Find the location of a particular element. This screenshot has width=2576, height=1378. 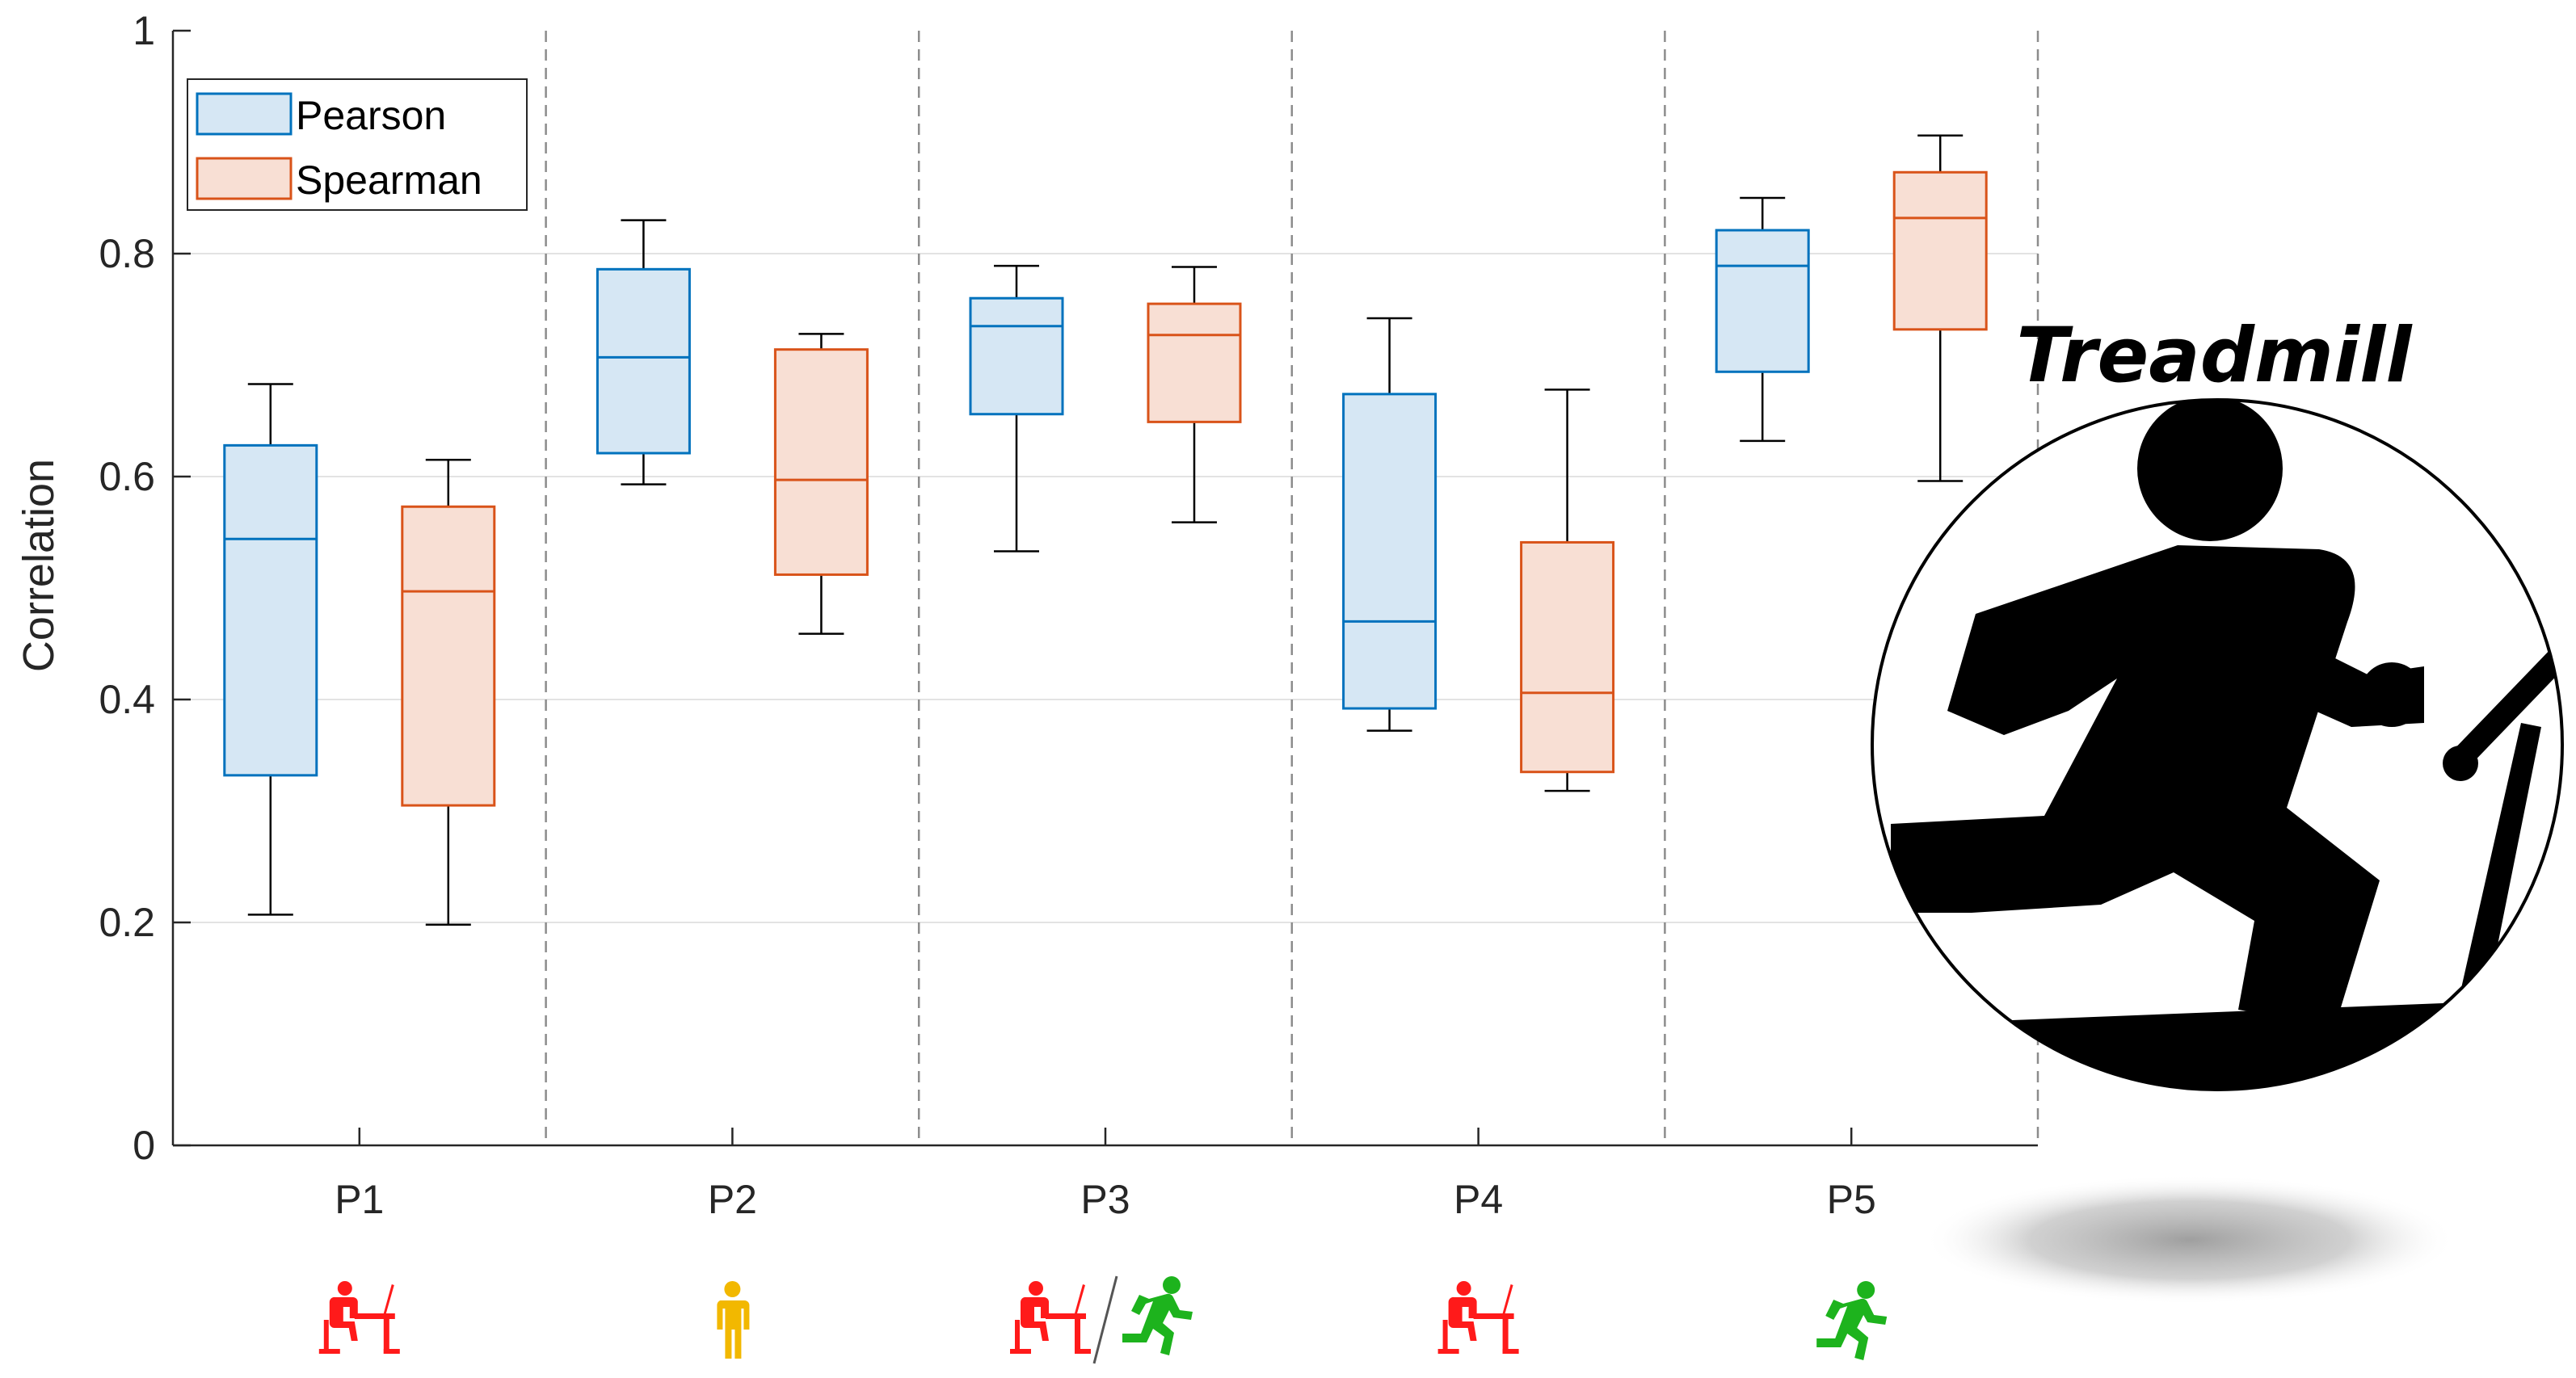

legend-label-pearson: Pearson is located at coordinates (371, 115).